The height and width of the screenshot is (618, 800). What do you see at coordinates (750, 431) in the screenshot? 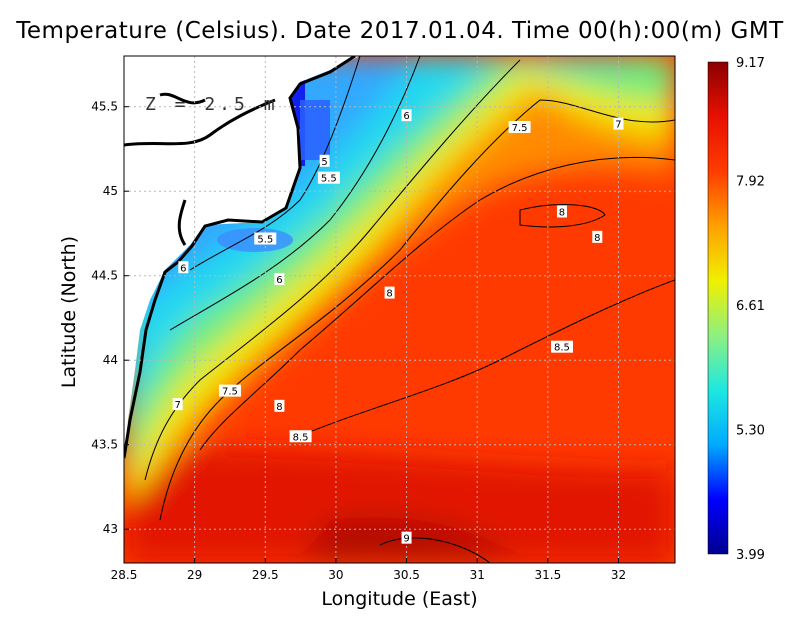
I see `colorbar-tick-label: 5.30` at bounding box center [750, 431].